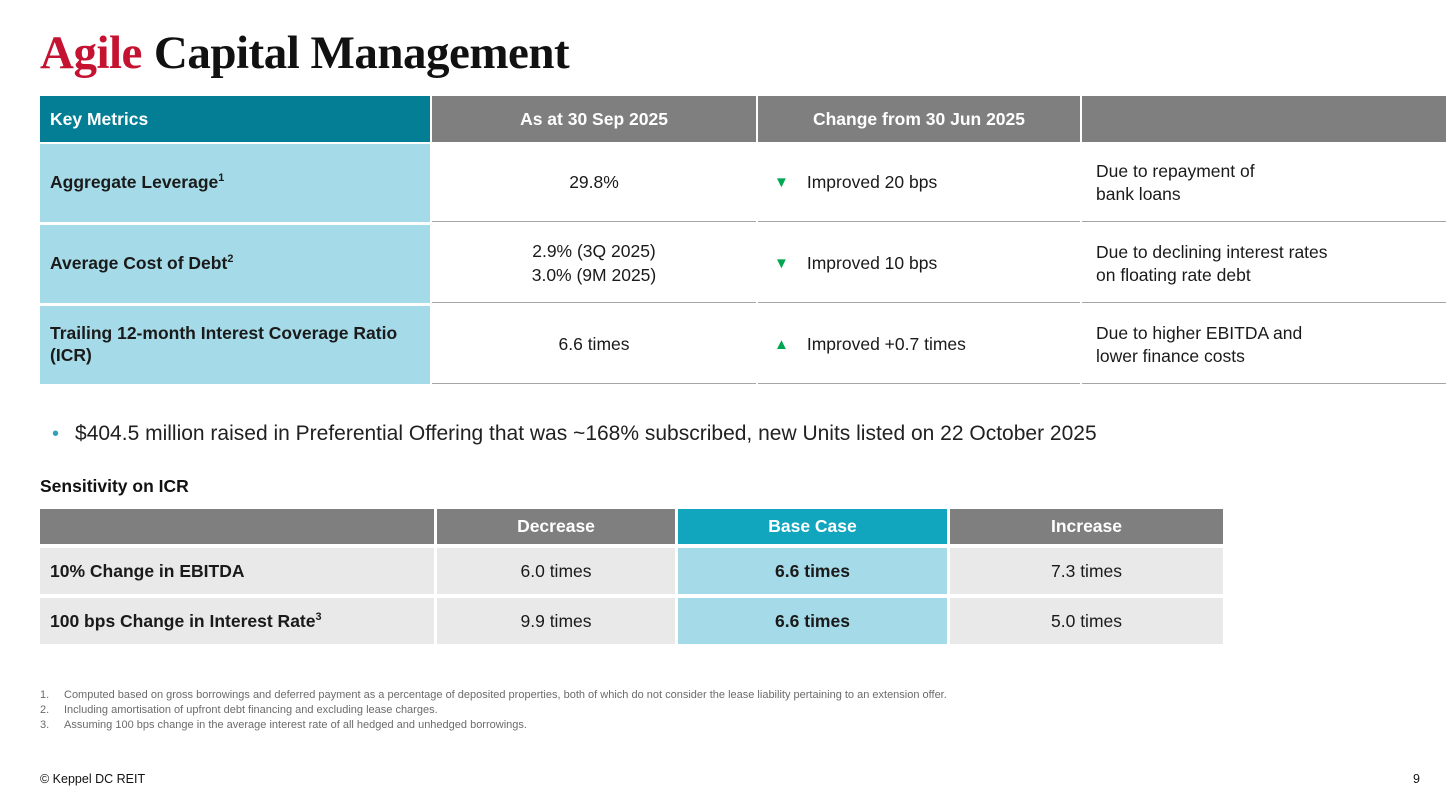 The image size is (1456, 798). I want to click on header-key-metrics: Key Metrics, so click(235, 119).